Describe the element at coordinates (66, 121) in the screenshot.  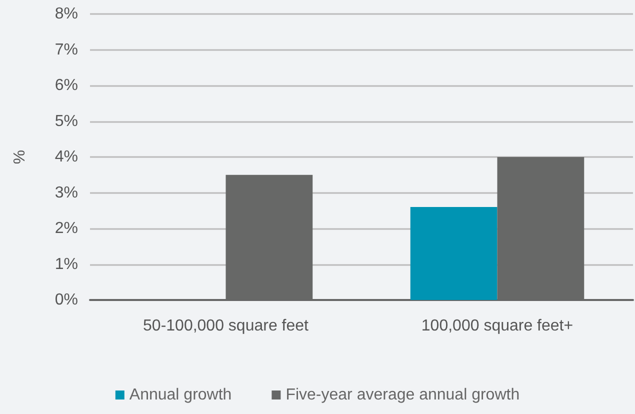
I see `y-tick-label: 5%` at that location.